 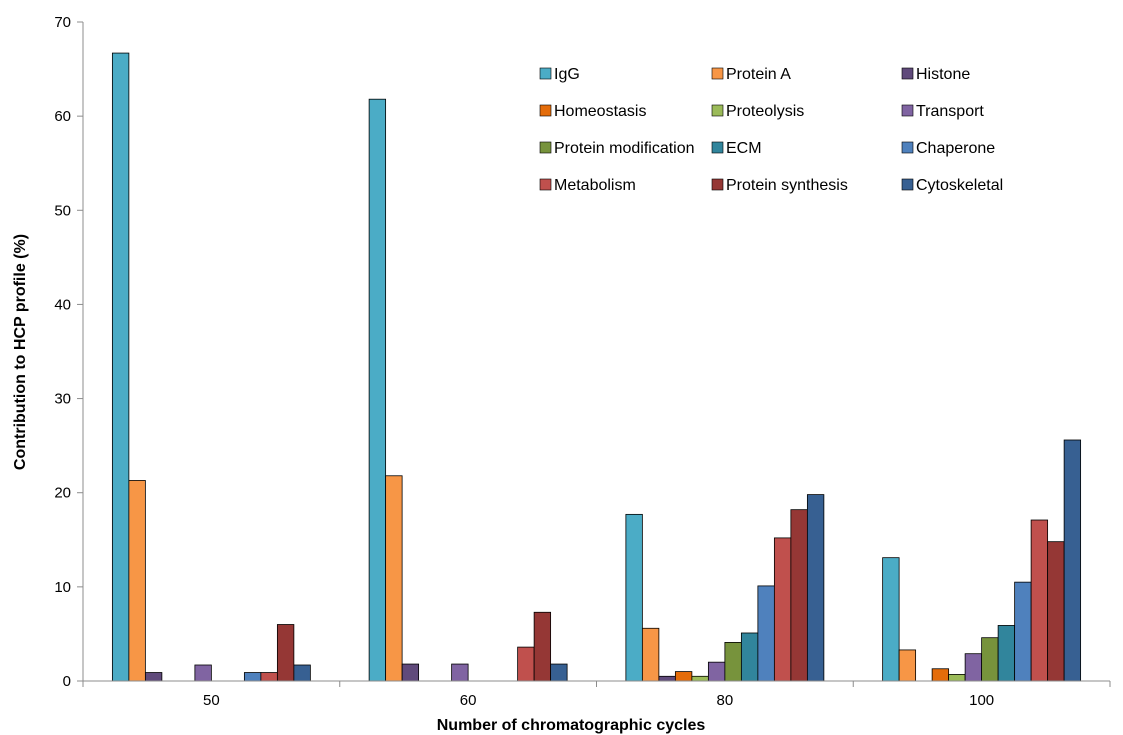 What do you see at coordinates (950, 111) in the screenshot?
I see `legend-label: Transport` at bounding box center [950, 111].